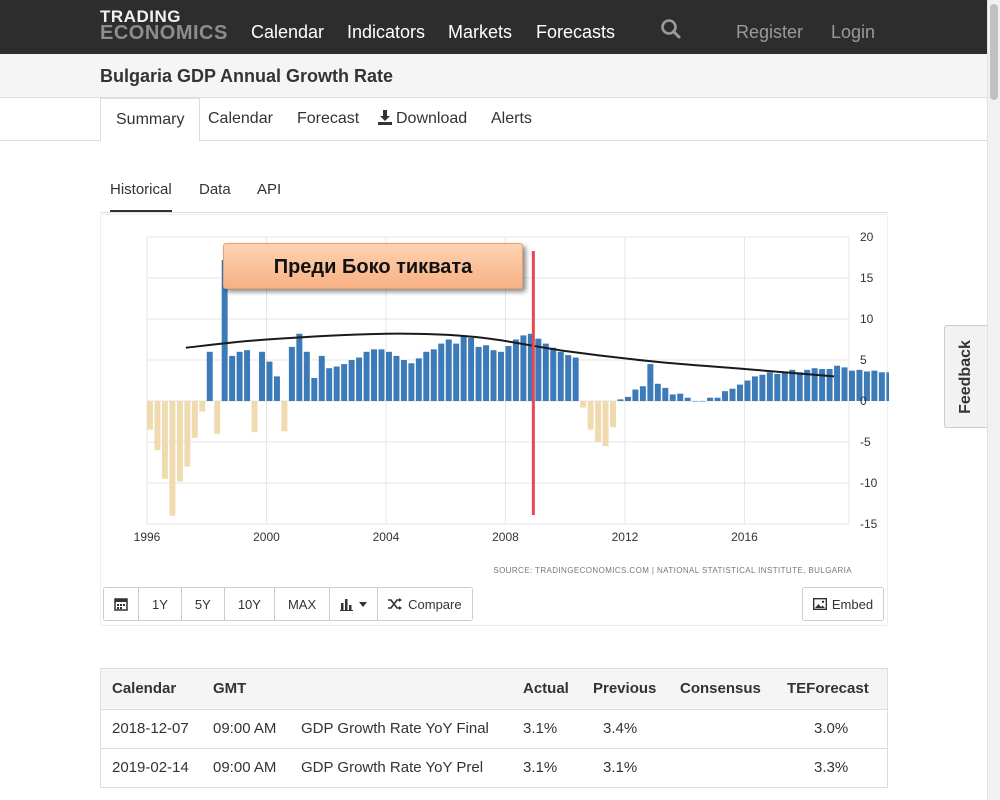  Describe the element at coordinates (249, 604) in the screenshot. I see `range-10y-button: 10Y` at that location.